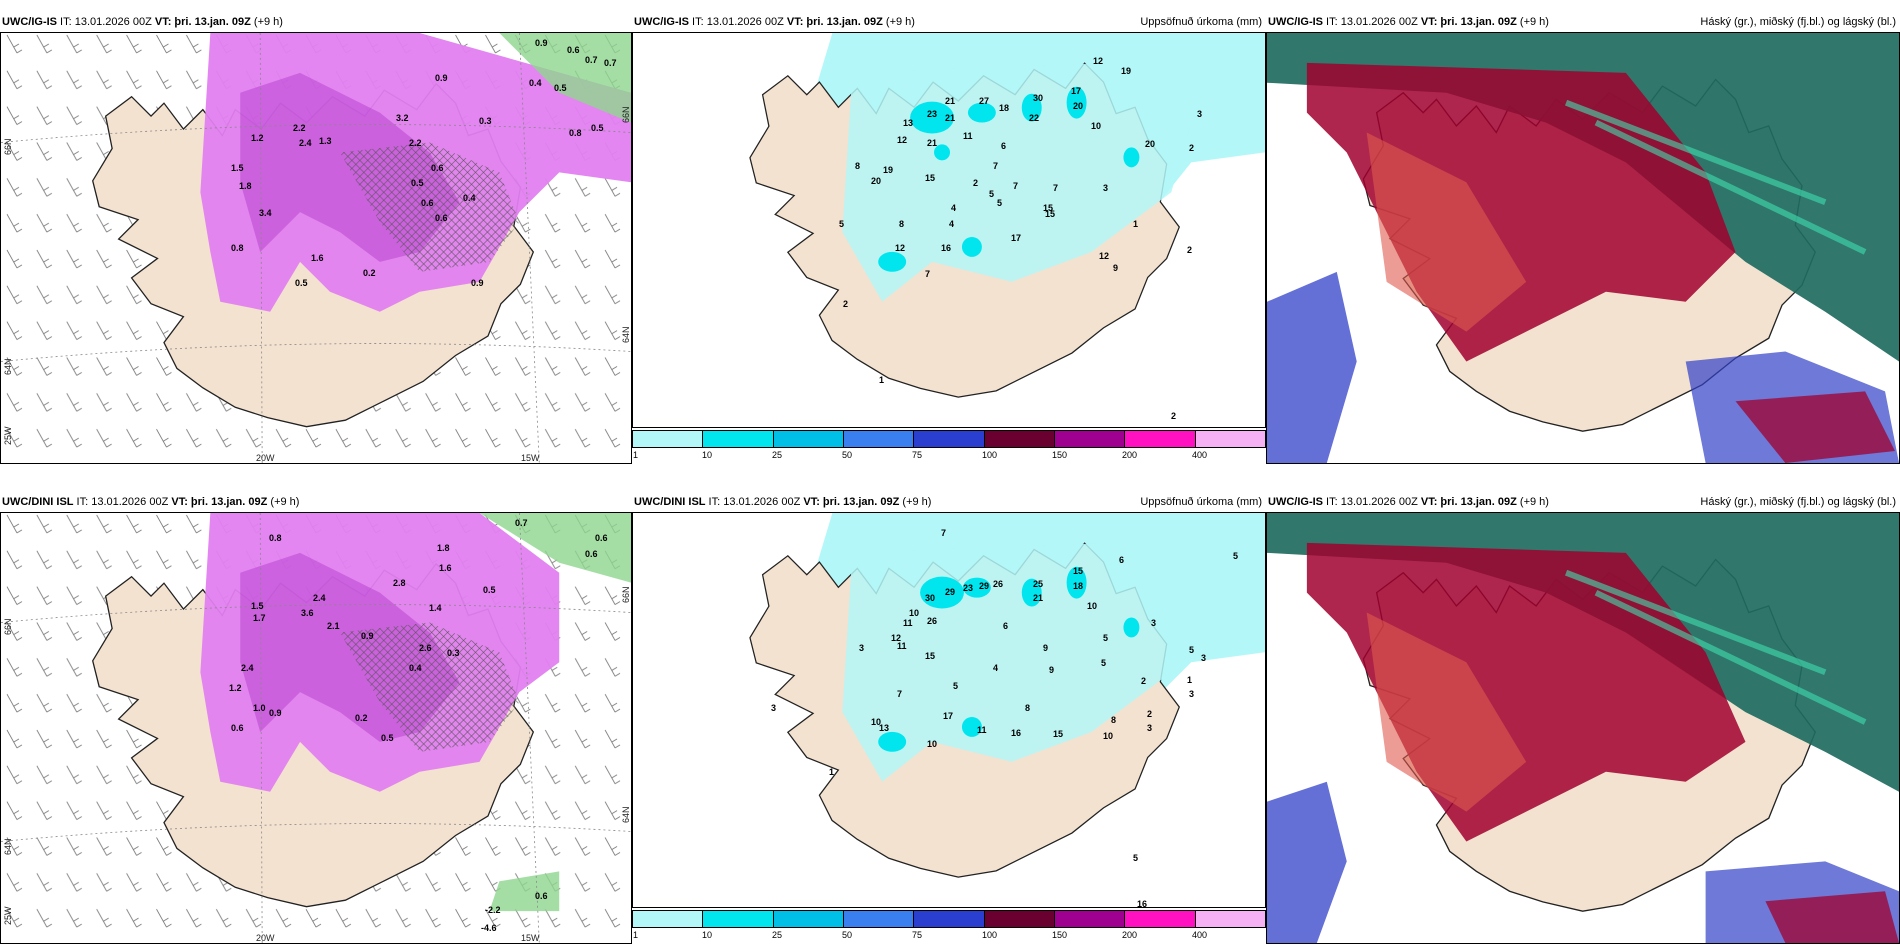 This screenshot has height=950, width=1900. Describe the element at coordinates (1190, 250) in the screenshot. I see `value-label: 2` at that location.